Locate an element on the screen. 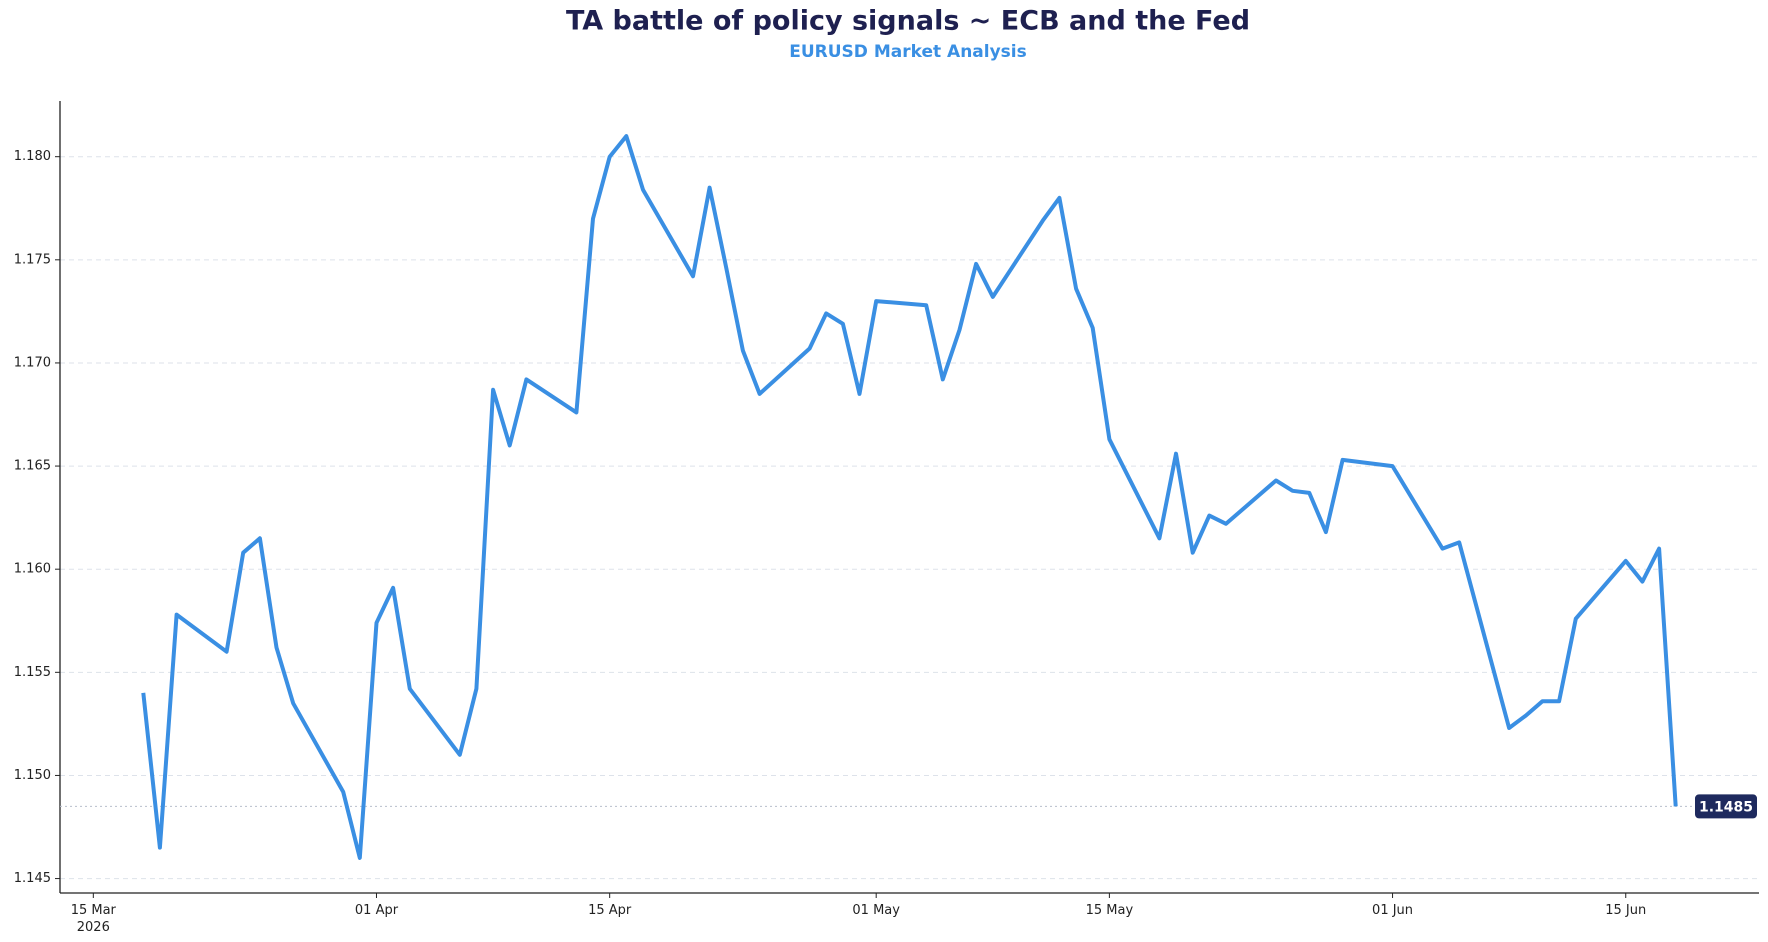  x-tick-label: 01 Apr is located at coordinates (377, 910).